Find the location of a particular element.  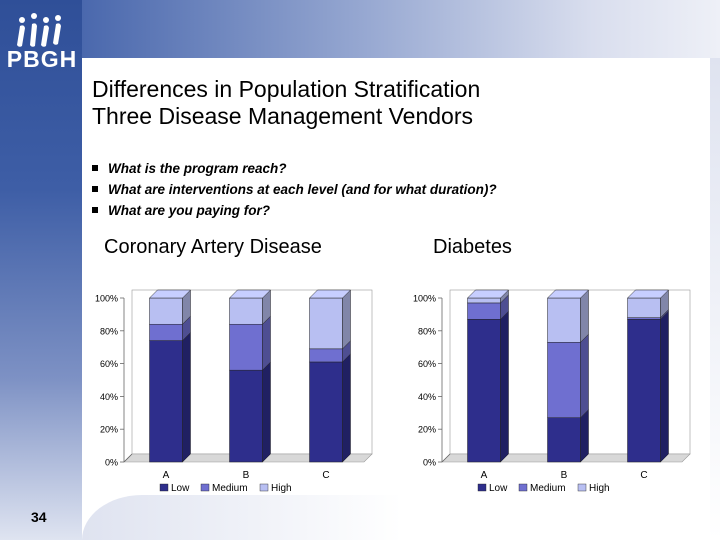

right-edge-strip is located at coordinates (715, 299).